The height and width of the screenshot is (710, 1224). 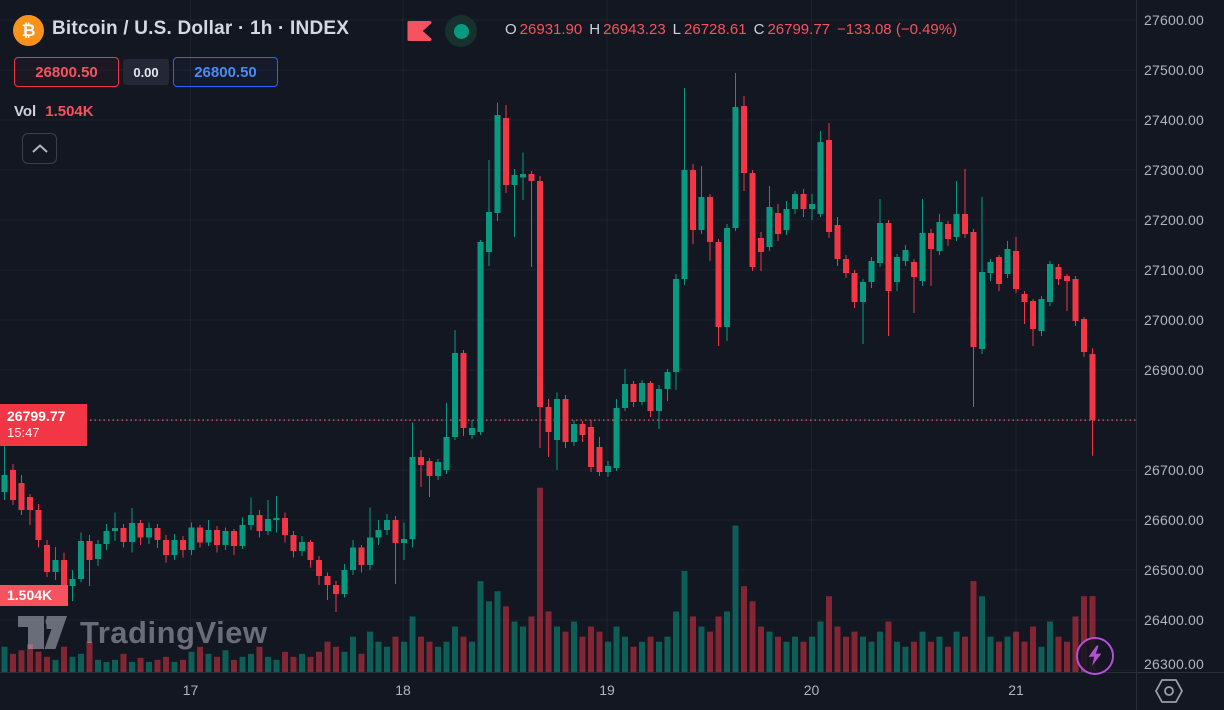 What do you see at coordinates (1095, 656) in the screenshot?
I see `instant-trading-button` at bounding box center [1095, 656].